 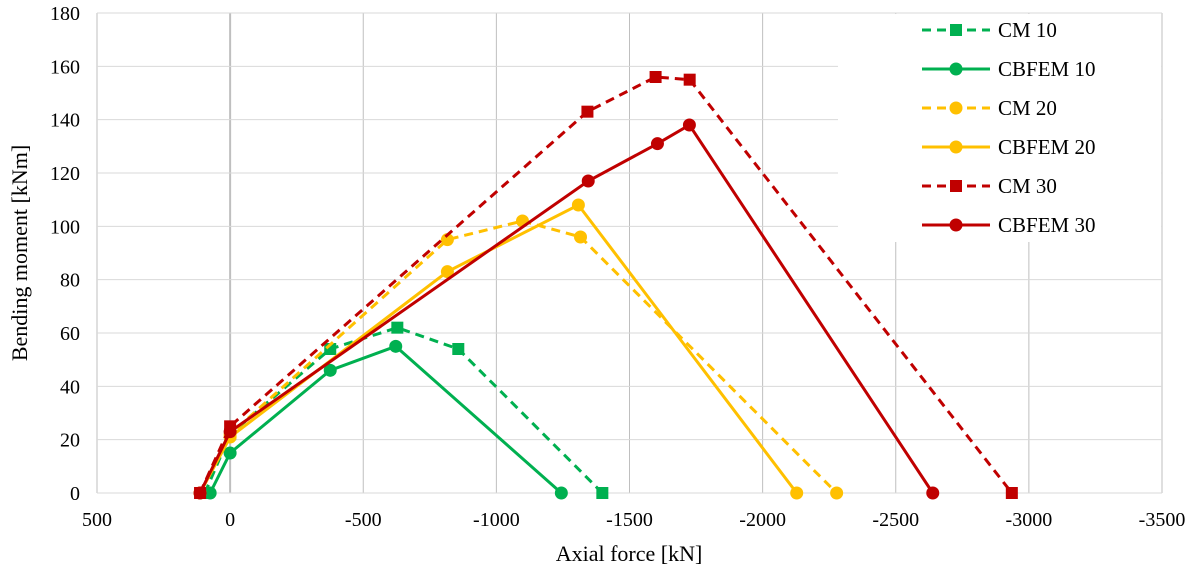 I want to click on x-tick-label: -3500, so click(x=1162, y=520).